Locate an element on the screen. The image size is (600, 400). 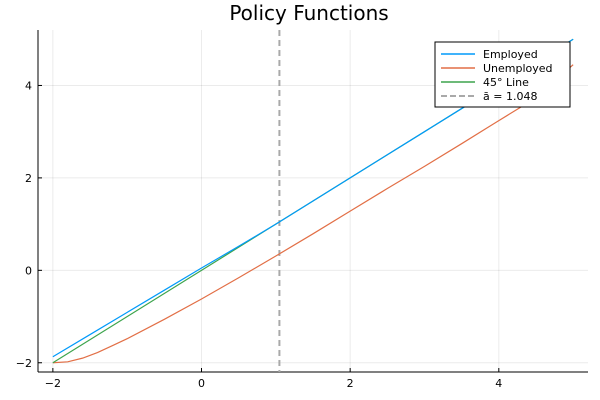
legend-label: ā = 1.048 is located at coordinates (510, 96).